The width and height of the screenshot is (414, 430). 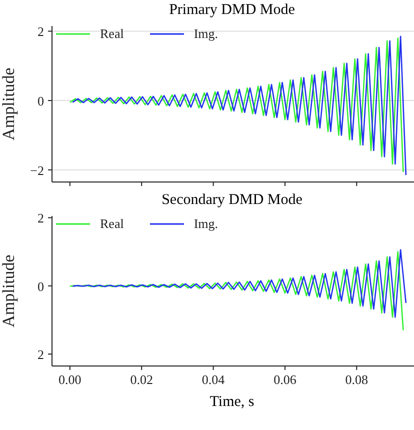 What do you see at coordinates (239, 283) in the screenshot?
I see `line-series` at bounding box center [239, 283].